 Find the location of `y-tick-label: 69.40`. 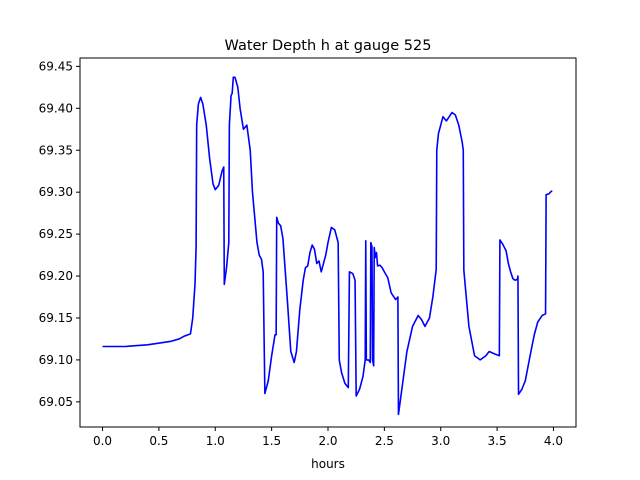

y-tick-label: 69.40 is located at coordinates (56, 108).